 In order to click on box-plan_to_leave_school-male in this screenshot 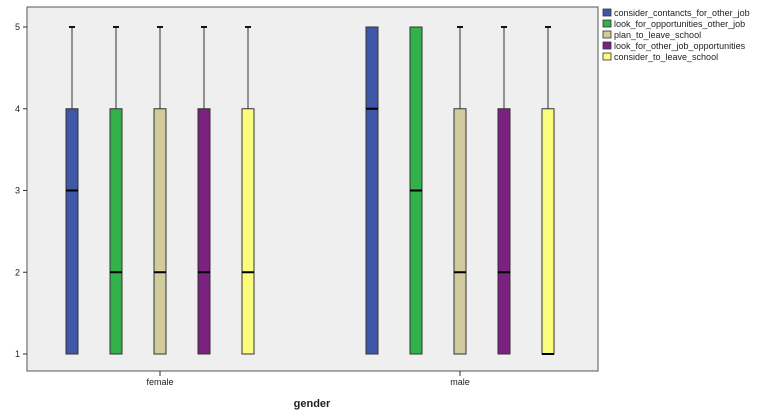, I will do `click(460, 190)`.